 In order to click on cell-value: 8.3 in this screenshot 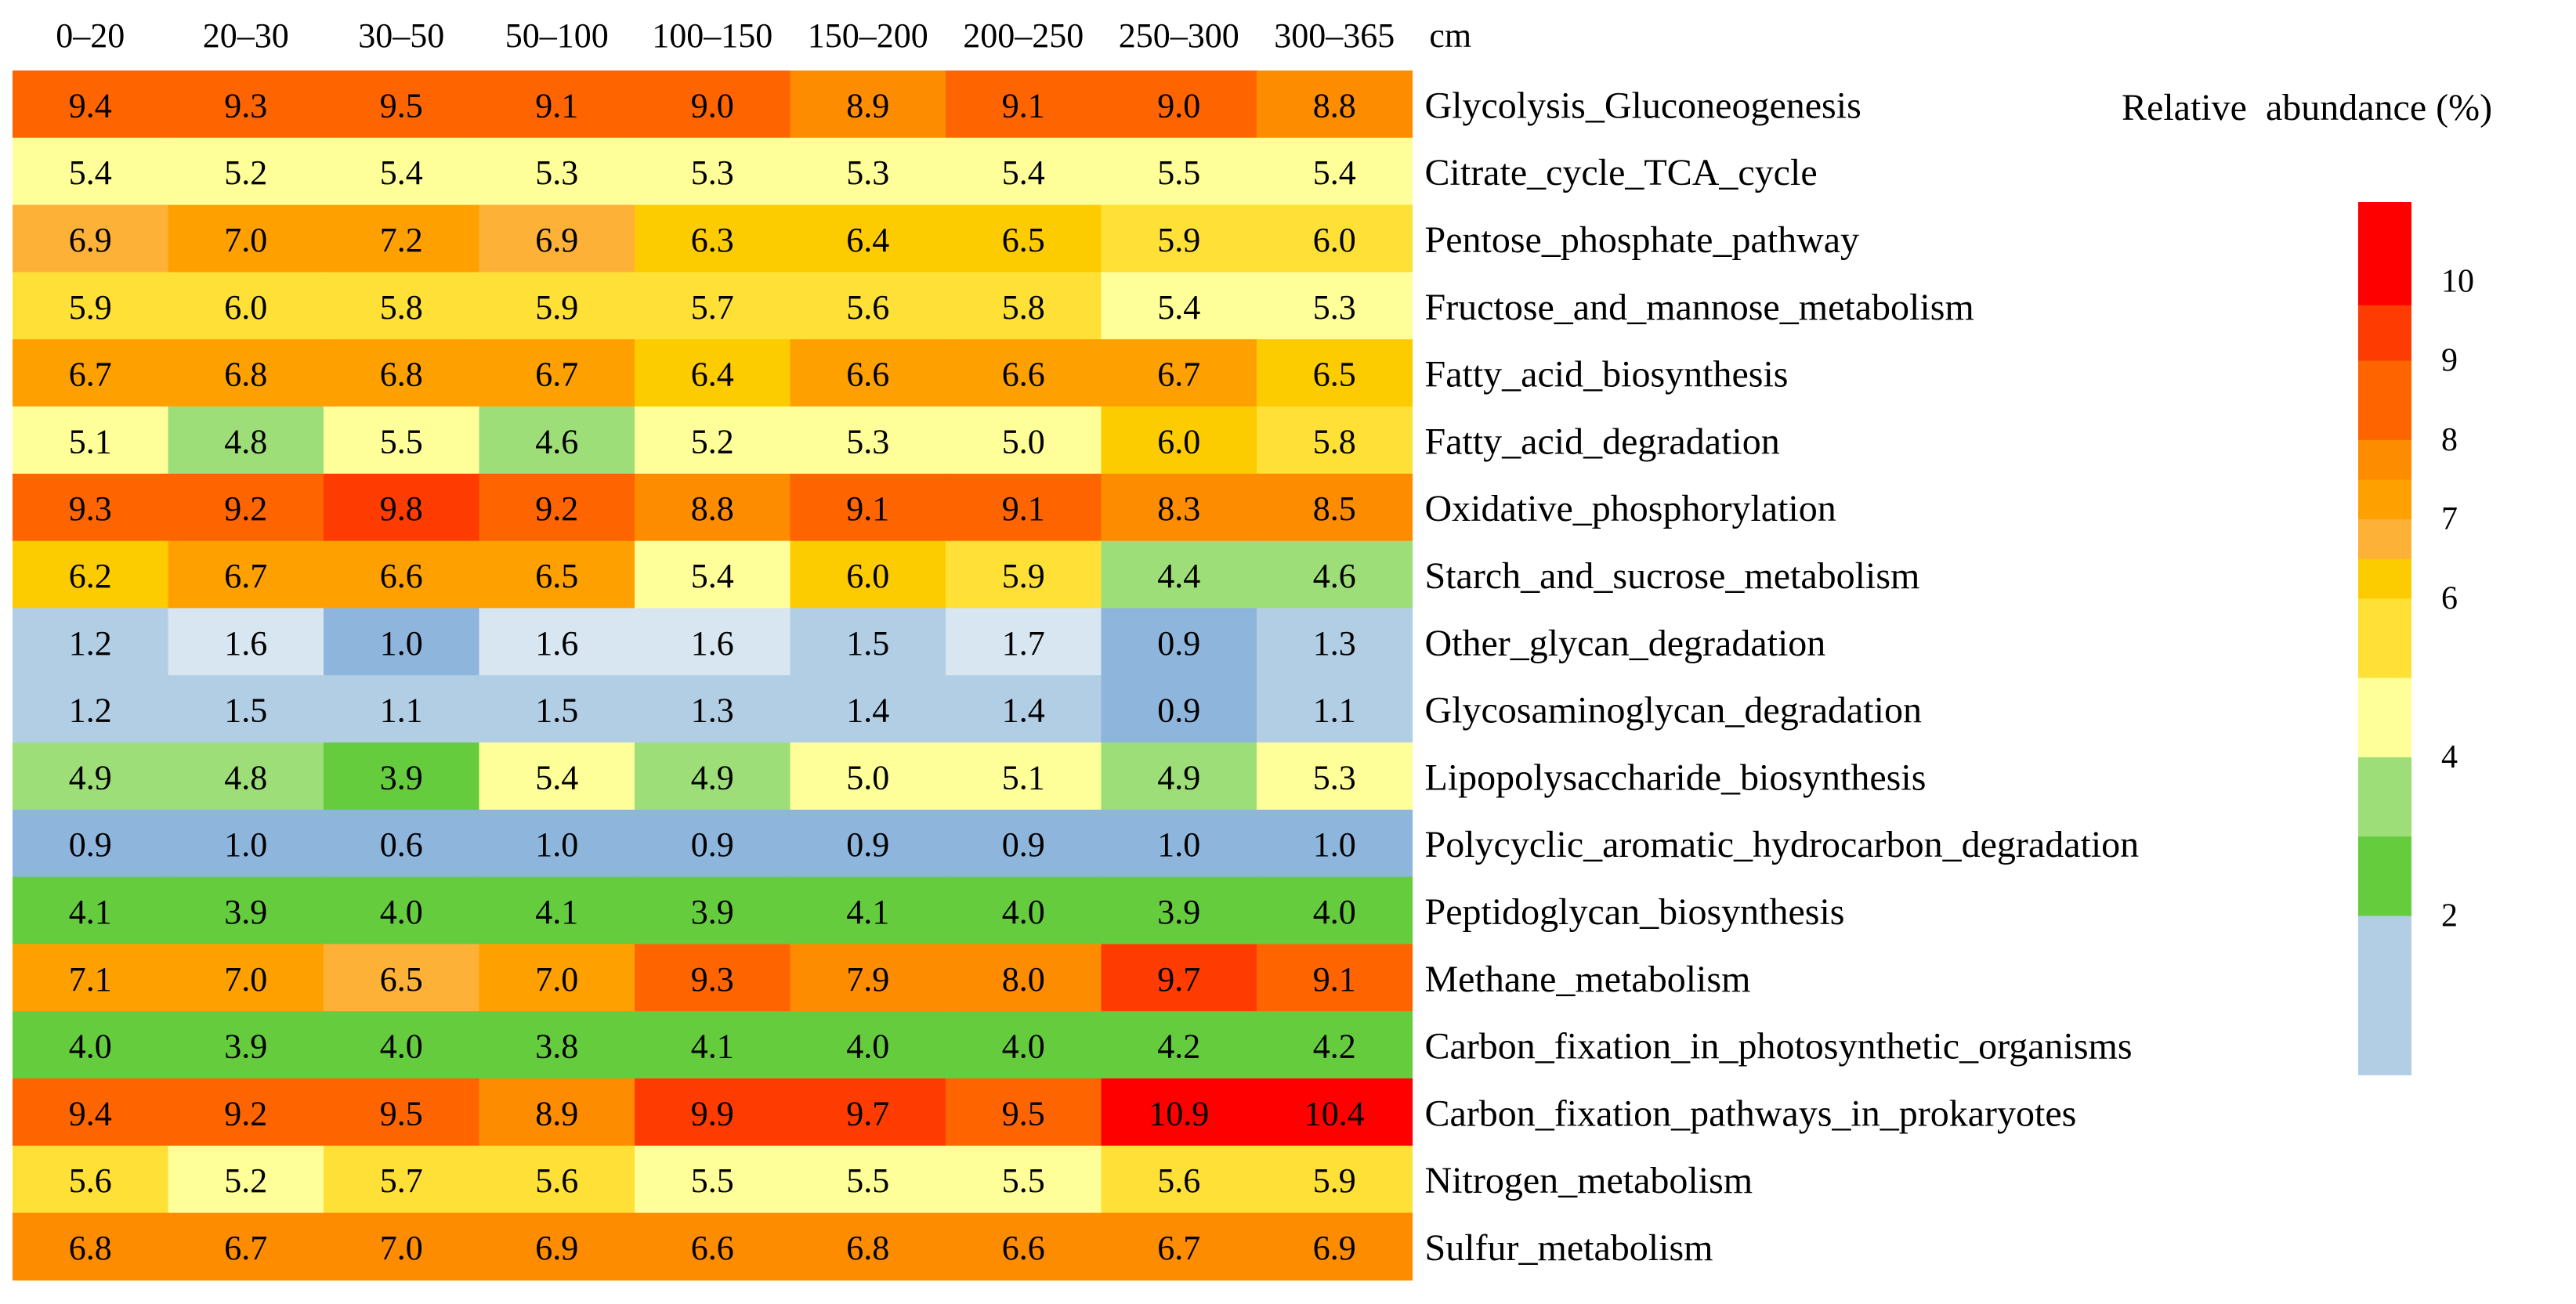, I will do `click(1178, 508)`.